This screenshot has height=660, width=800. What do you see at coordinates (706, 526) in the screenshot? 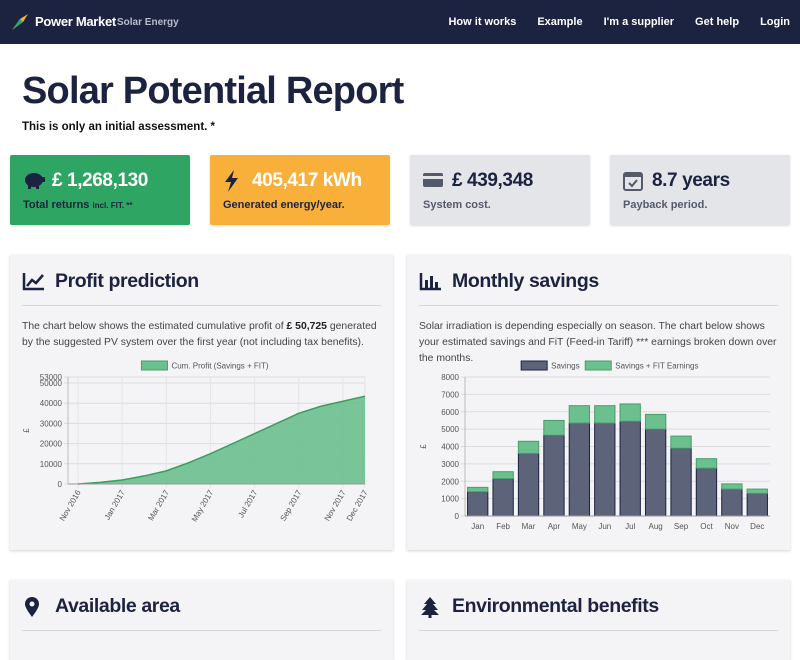
I see `x-tick-label: Oct` at bounding box center [706, 526].